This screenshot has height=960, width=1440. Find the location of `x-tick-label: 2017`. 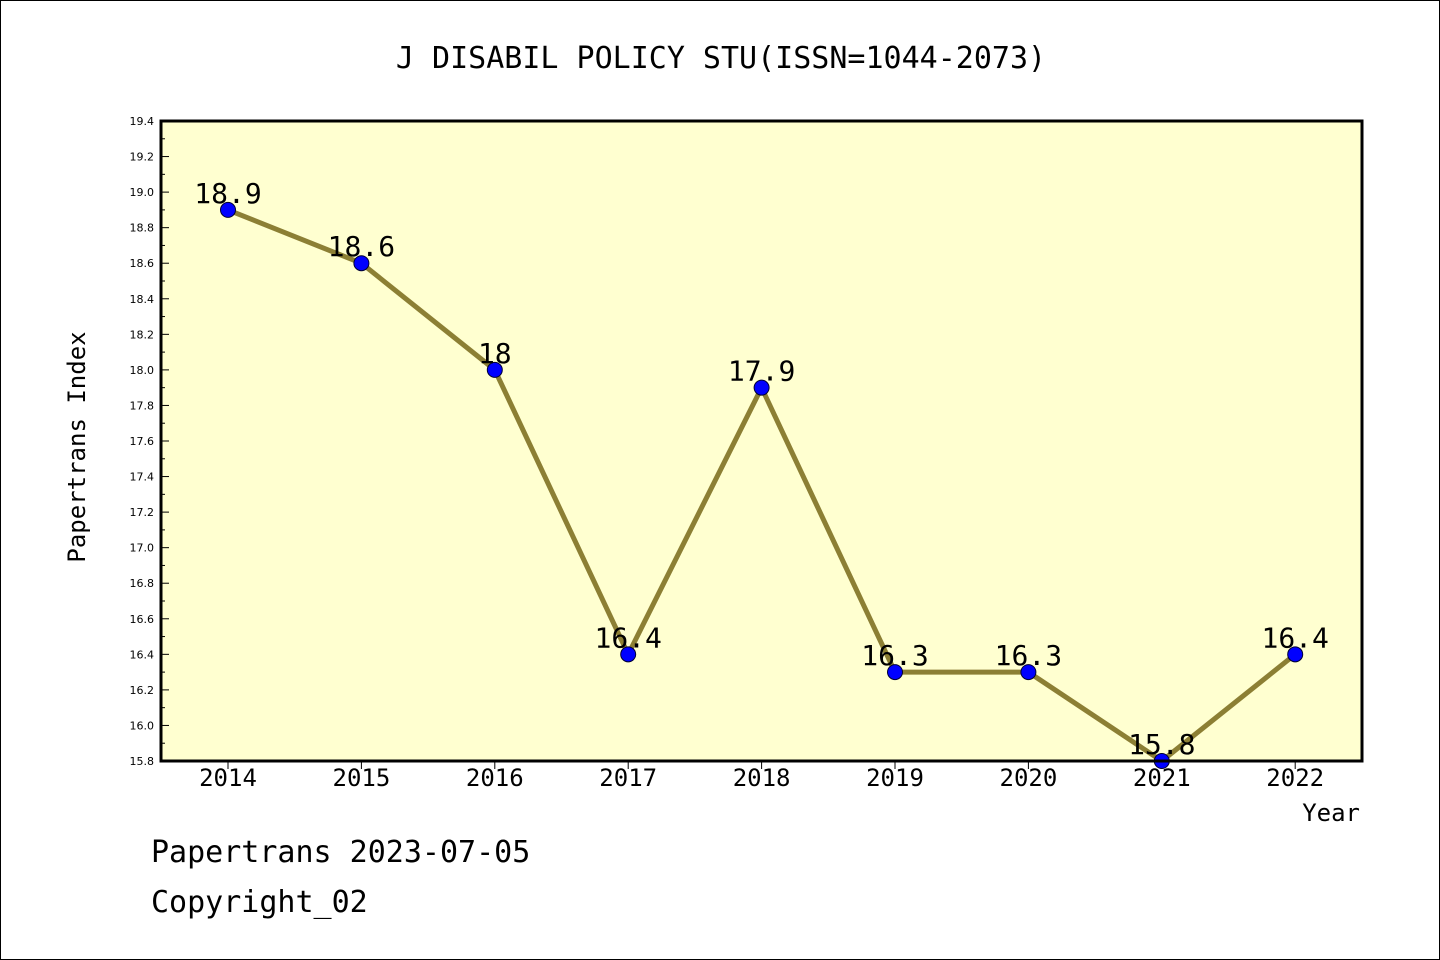

x-tick-label: 2017 is located at coordinates (628, 778).